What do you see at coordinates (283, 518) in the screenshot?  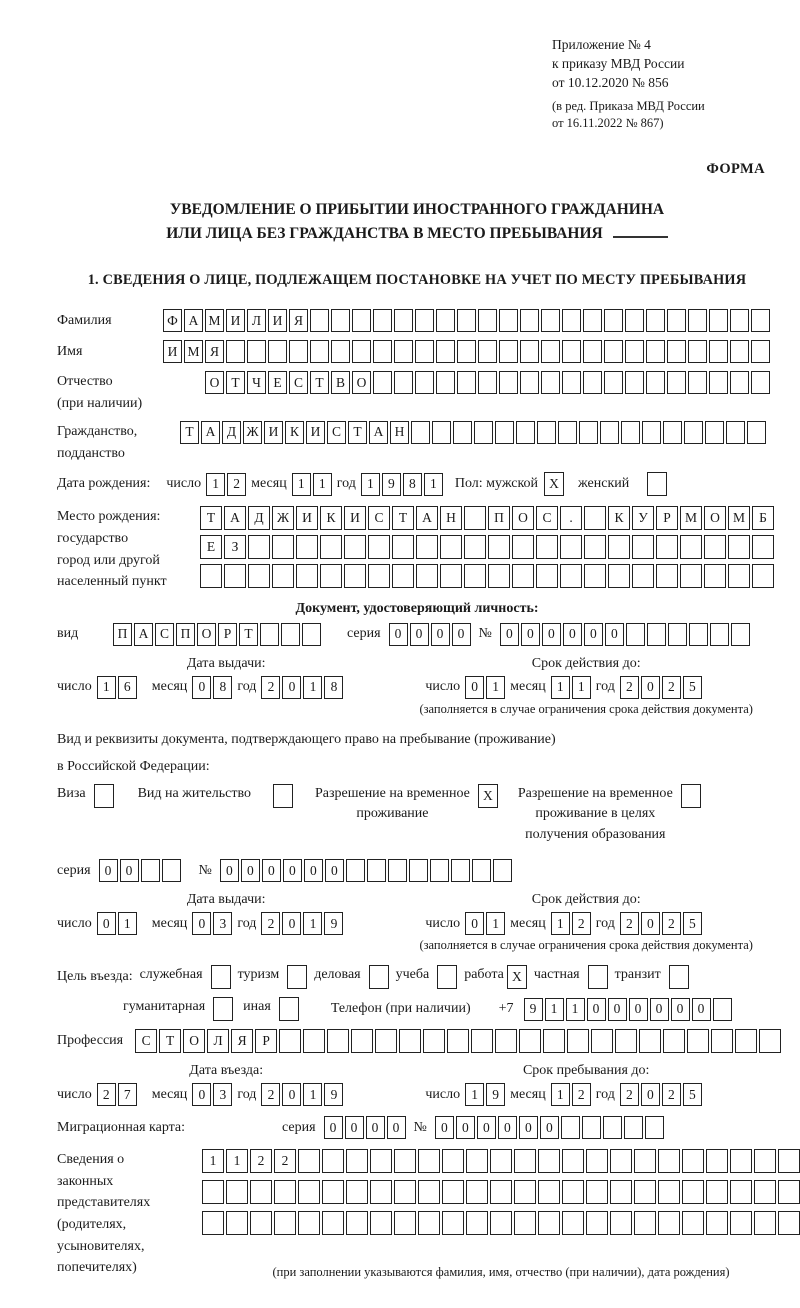 I see `form-cell: Ж` at bounding box center [283, 518].